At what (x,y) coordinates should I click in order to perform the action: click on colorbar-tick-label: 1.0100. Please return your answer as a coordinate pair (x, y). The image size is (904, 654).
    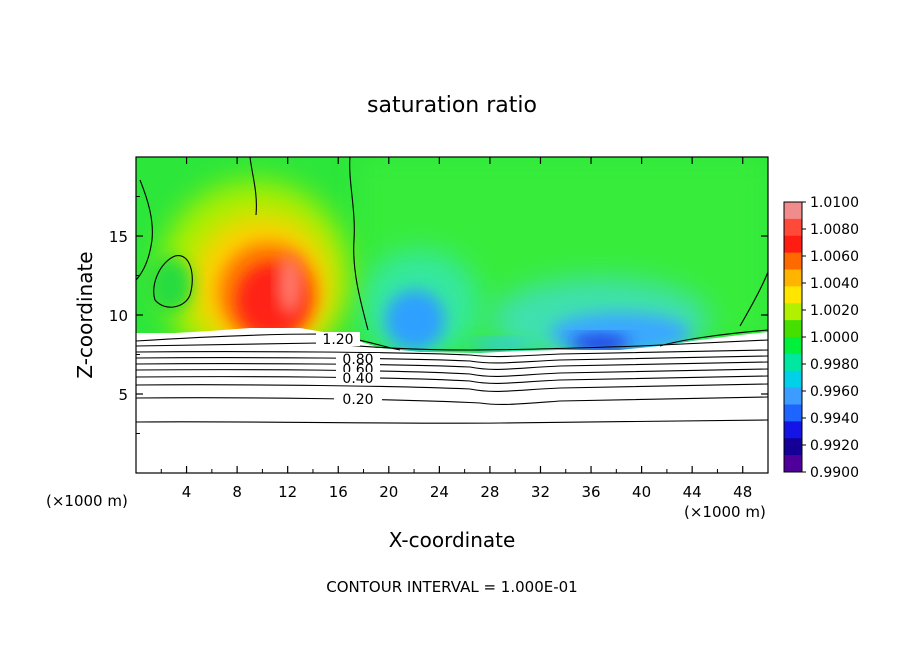
    Looking at the image, I should click on (834, 203).